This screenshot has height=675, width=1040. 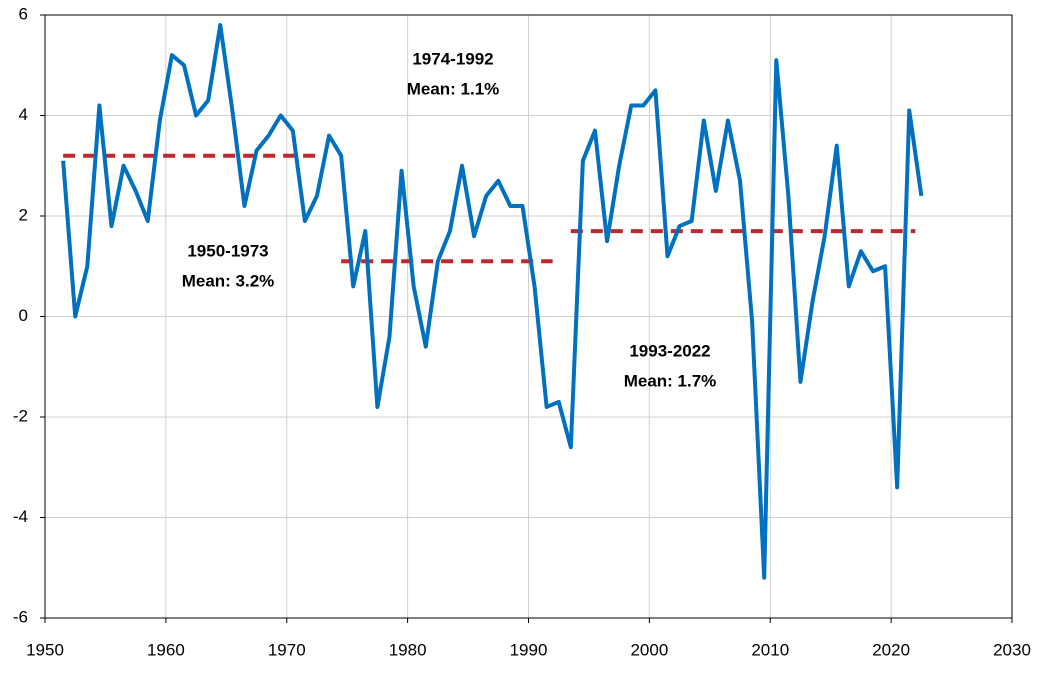 What do you see at coordinates (23, 114) in the screenshot?
I see `y-tick-label: 4` at bounding box center [23, 114].